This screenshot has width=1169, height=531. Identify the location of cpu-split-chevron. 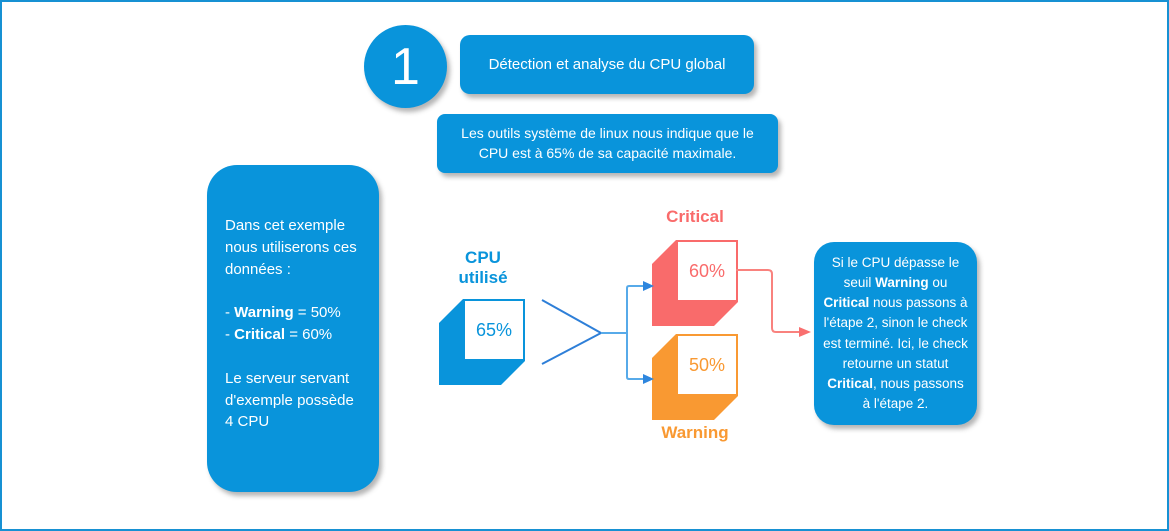
(572, 332).